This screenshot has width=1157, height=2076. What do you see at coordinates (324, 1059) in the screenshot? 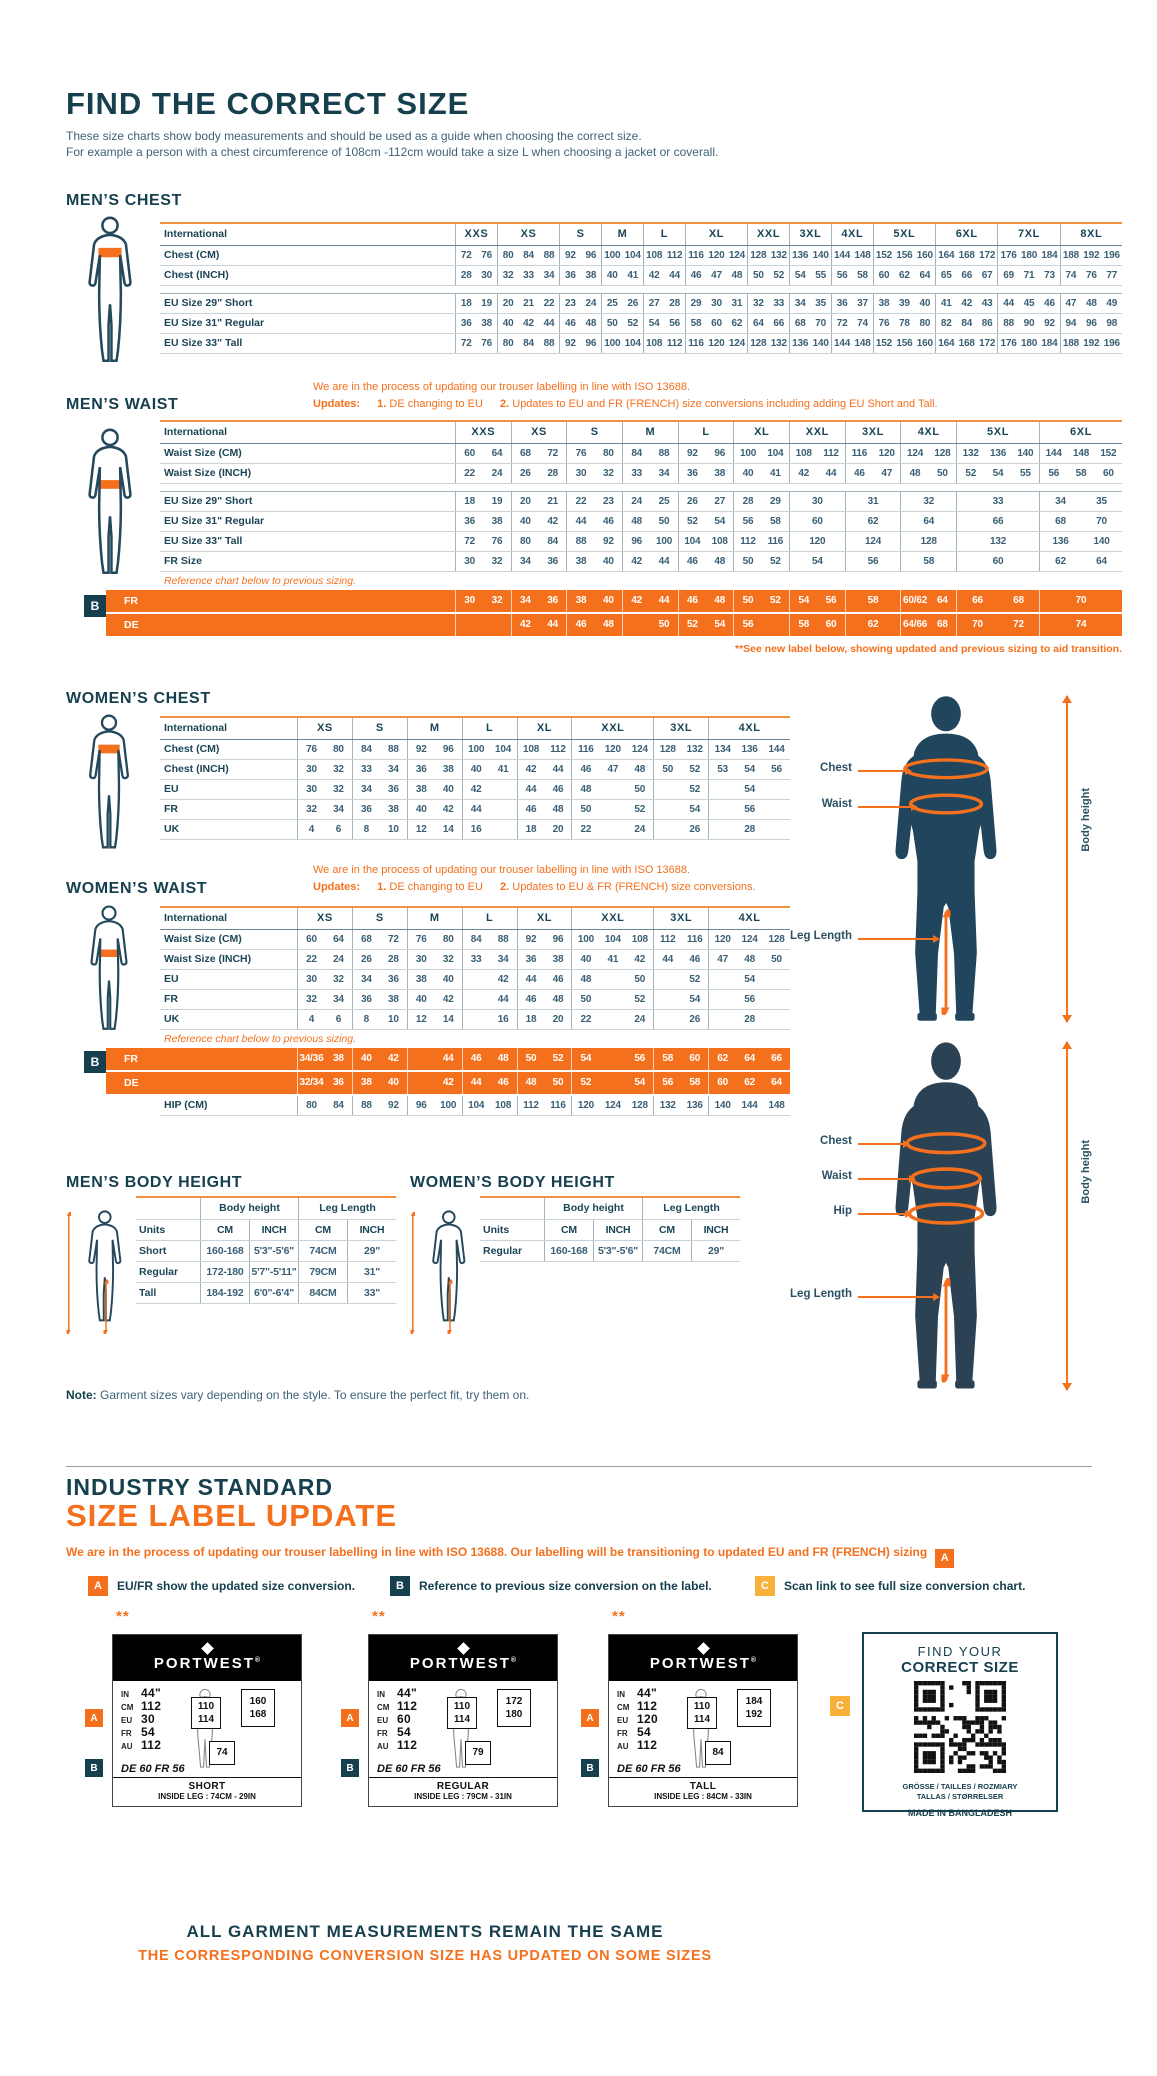
I see `size-group: 34/36 38` at bounding box center [324, 1059].